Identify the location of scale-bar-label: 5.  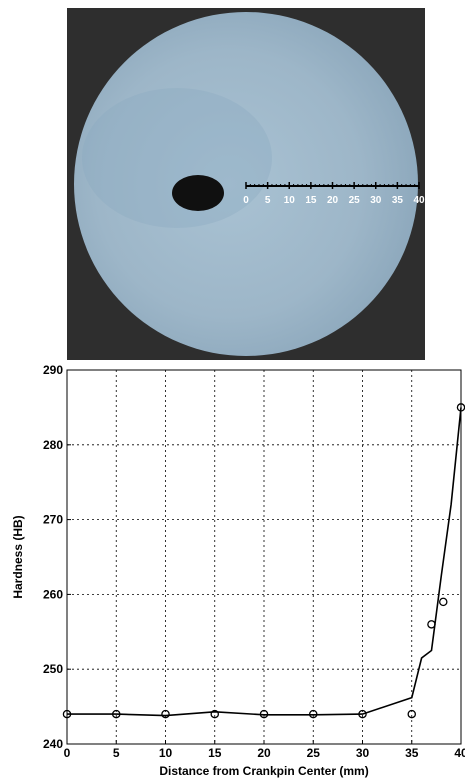
(268, 200).